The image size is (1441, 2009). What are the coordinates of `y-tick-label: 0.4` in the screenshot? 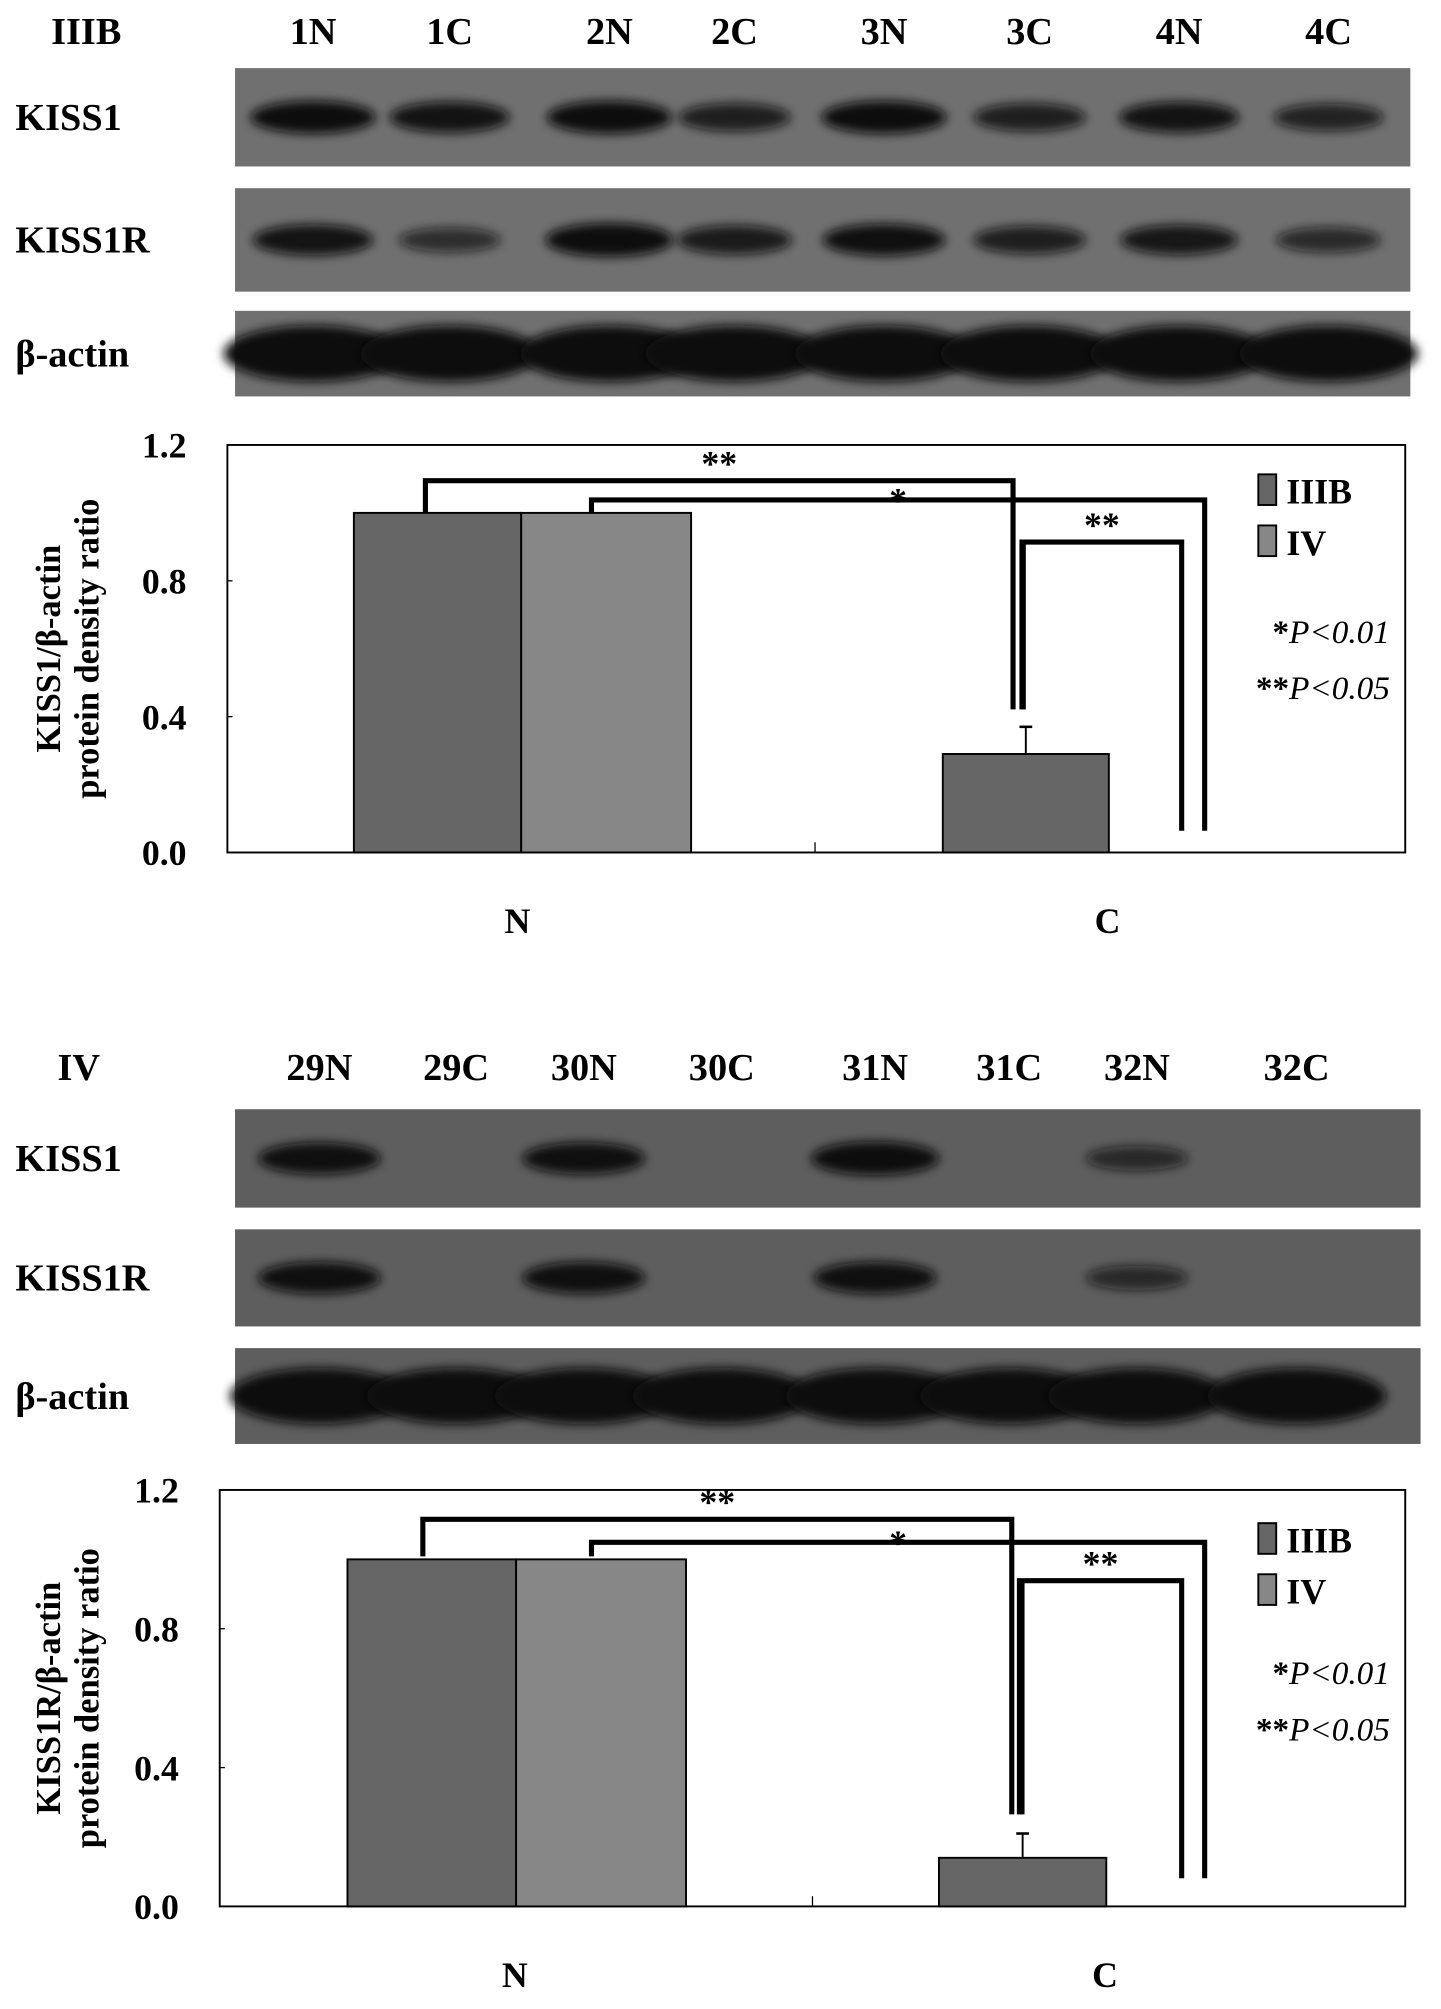 It's located at (156, 1768).